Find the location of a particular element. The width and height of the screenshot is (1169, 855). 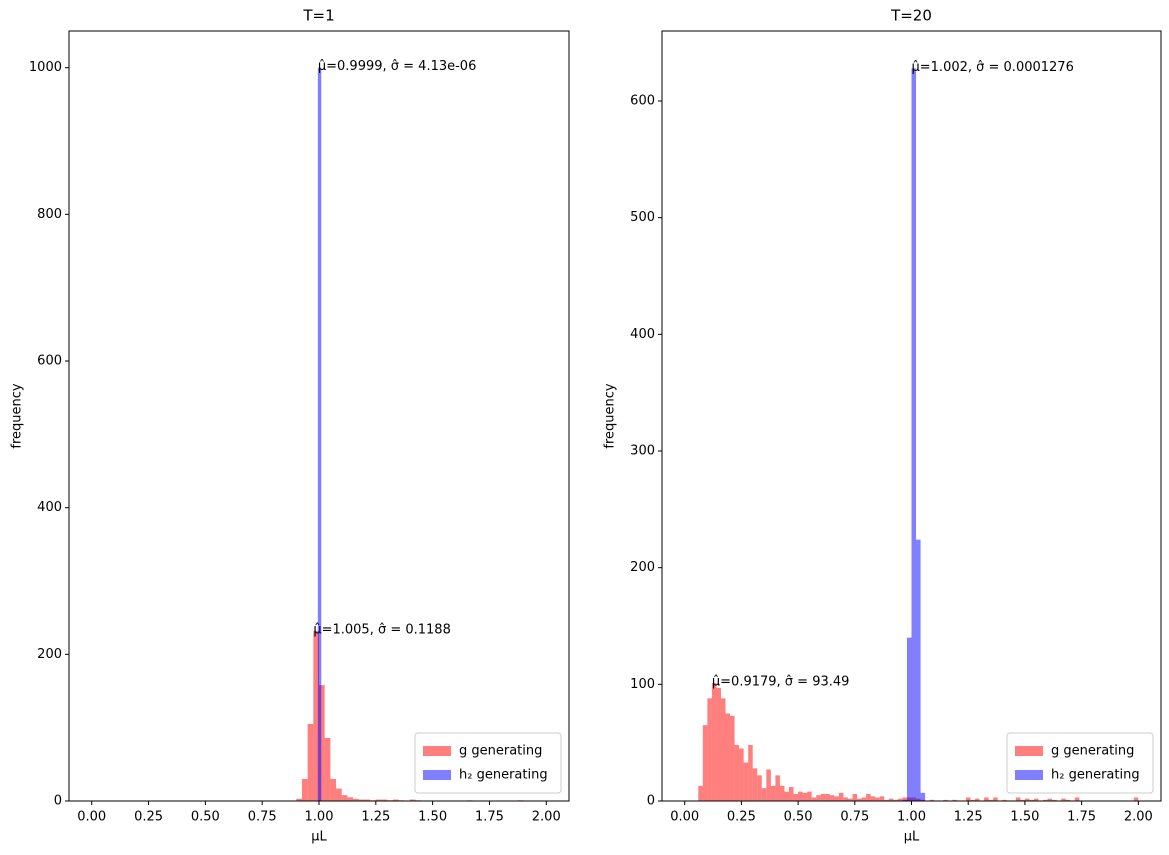

chart-title: T=1 is located at coordinates (318, 16).